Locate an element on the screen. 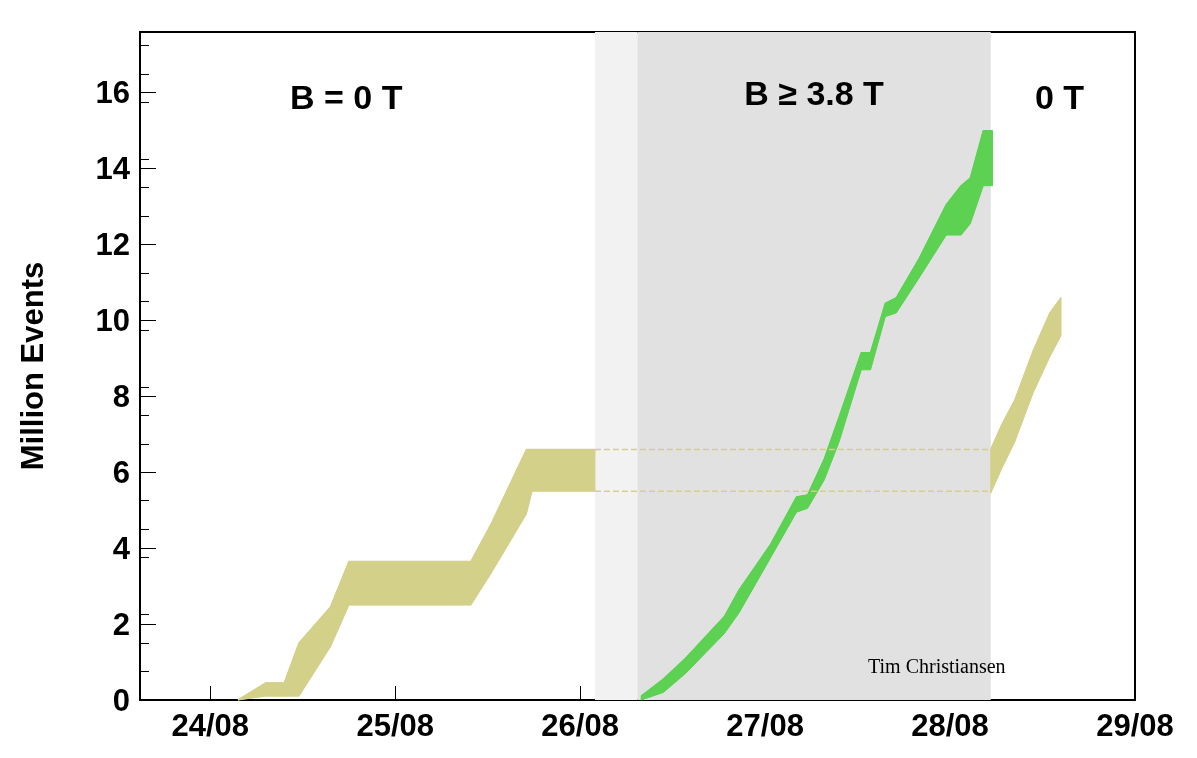 The image size is (1197, 758). y-tick-label: 16 is located at coordinates (112, 93).